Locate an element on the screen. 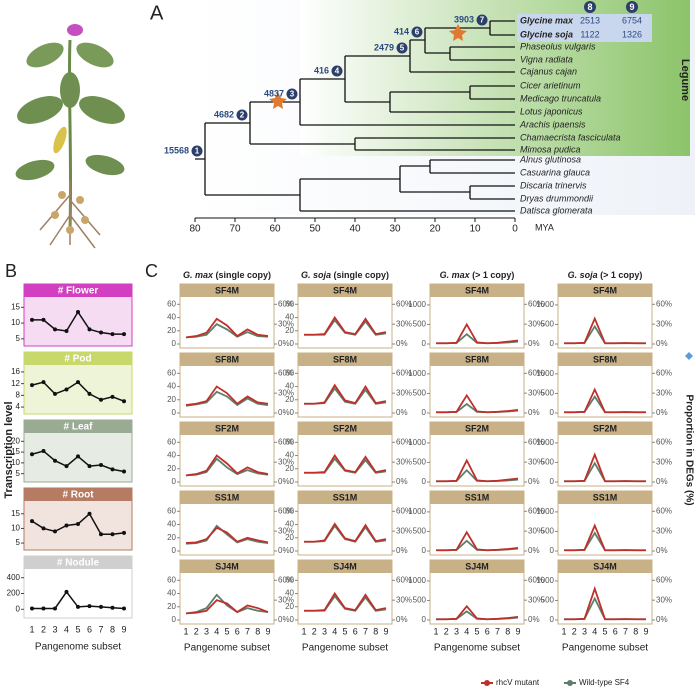  x-tick-label: 2 is located at coordinates (196, 631).